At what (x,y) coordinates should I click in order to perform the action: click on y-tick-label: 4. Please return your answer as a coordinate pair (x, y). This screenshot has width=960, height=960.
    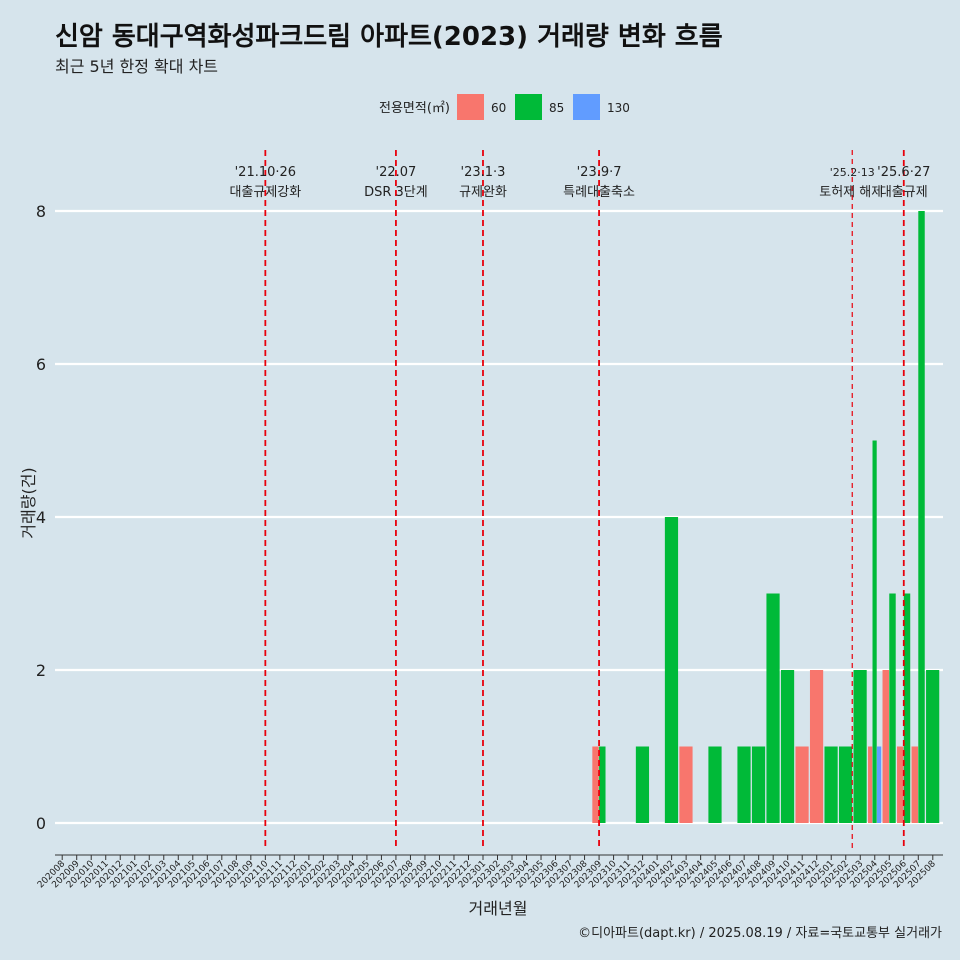
    Looking at the image, I should click on (41, 517).